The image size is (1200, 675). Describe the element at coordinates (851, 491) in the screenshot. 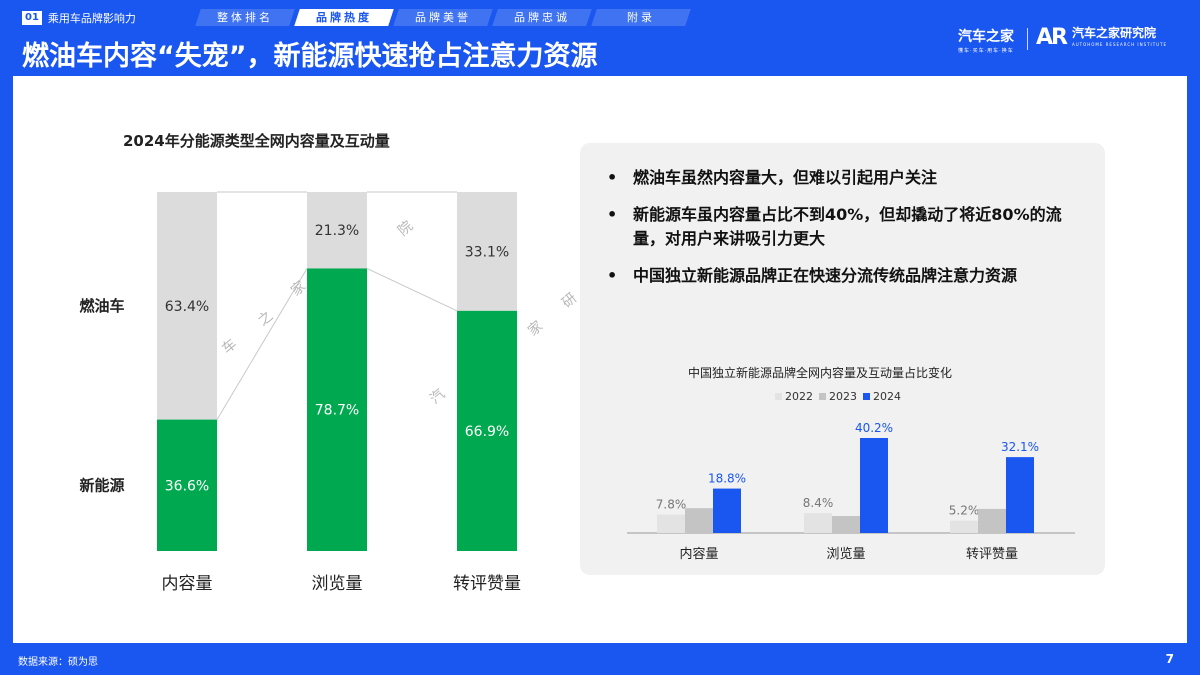

I see `grouped-bar-chart: 7.8% 18.8% 内容量 8.4% 40.2% 浏览量 5.2% 32.1% 转评赞量` at that location.